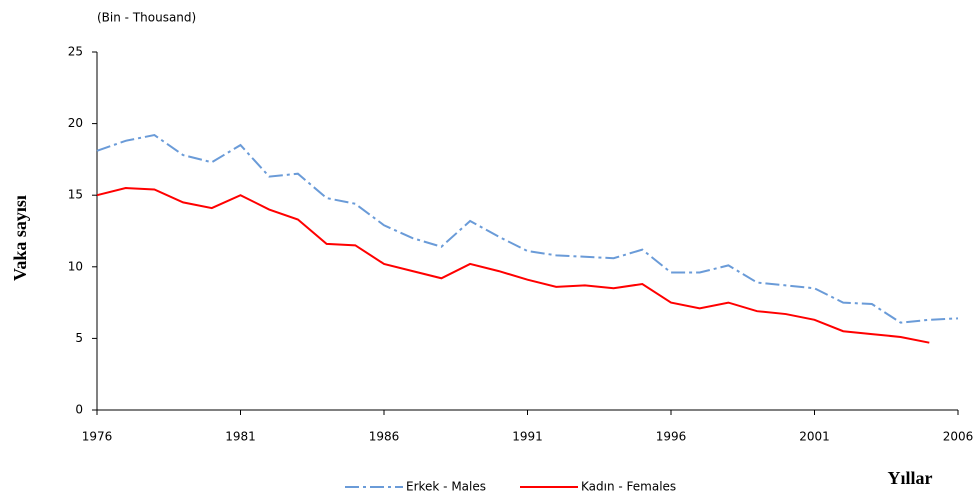 The width and height of the screenshot is (980, 499). Describe the element at coordinates (75, 195) in the screenshot. I see `y-tick-label: 15` at that location.